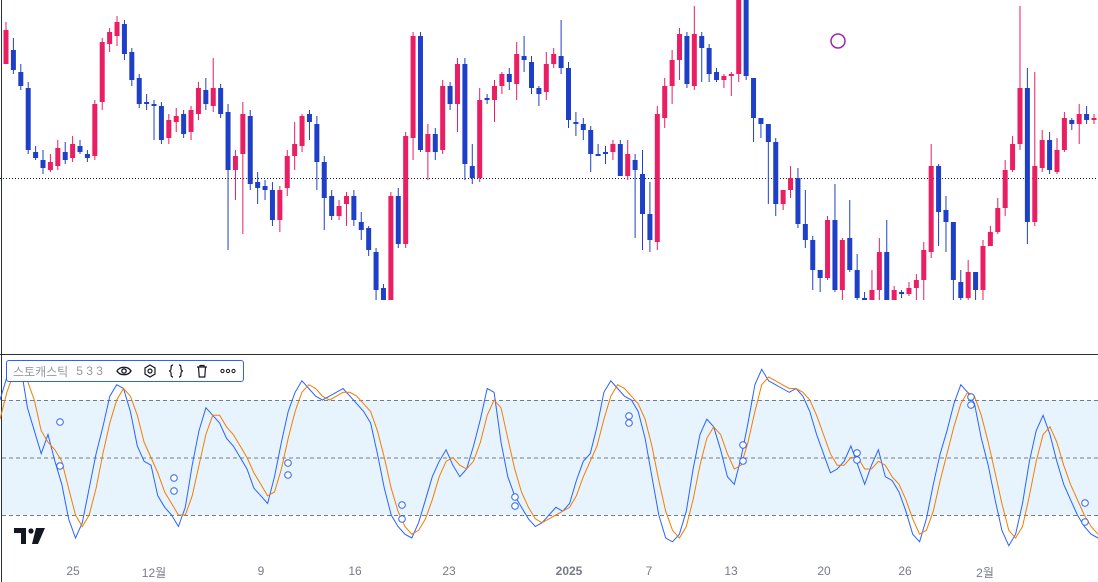 Image resolution: width=1098 pixels, height=582 pixels. I want to click on source-code-icon, so click(176, 371).